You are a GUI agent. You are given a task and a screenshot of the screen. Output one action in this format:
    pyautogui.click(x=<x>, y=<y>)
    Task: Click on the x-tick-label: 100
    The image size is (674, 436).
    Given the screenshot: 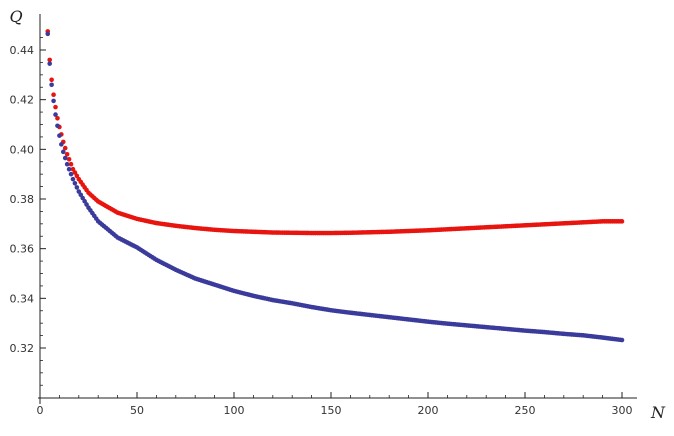 What is the action you would take?
    pyautogui.click(x=234, y=410)
    